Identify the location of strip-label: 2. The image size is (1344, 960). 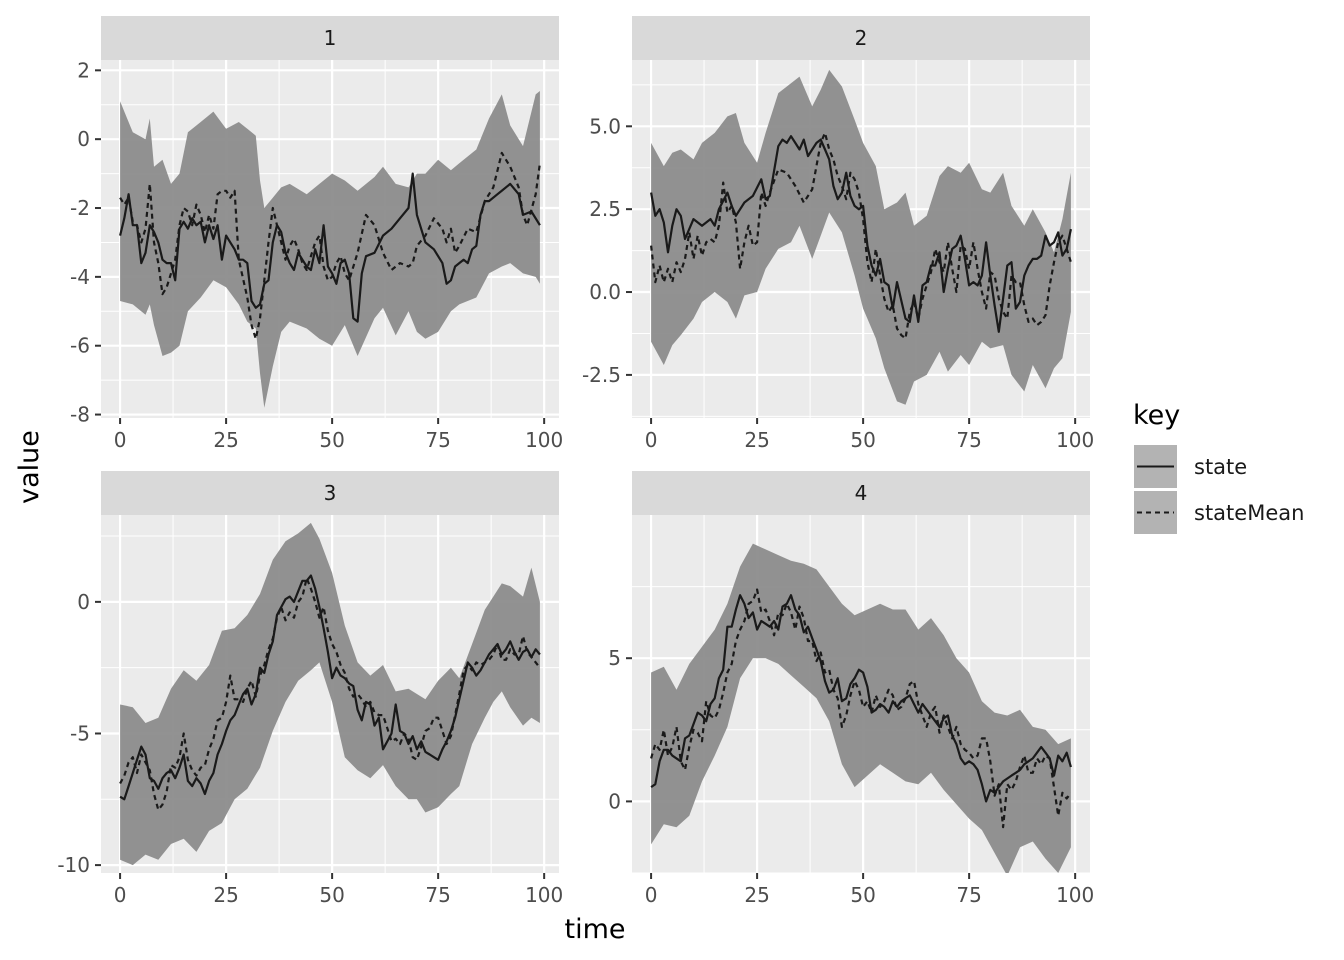
(861, 38).